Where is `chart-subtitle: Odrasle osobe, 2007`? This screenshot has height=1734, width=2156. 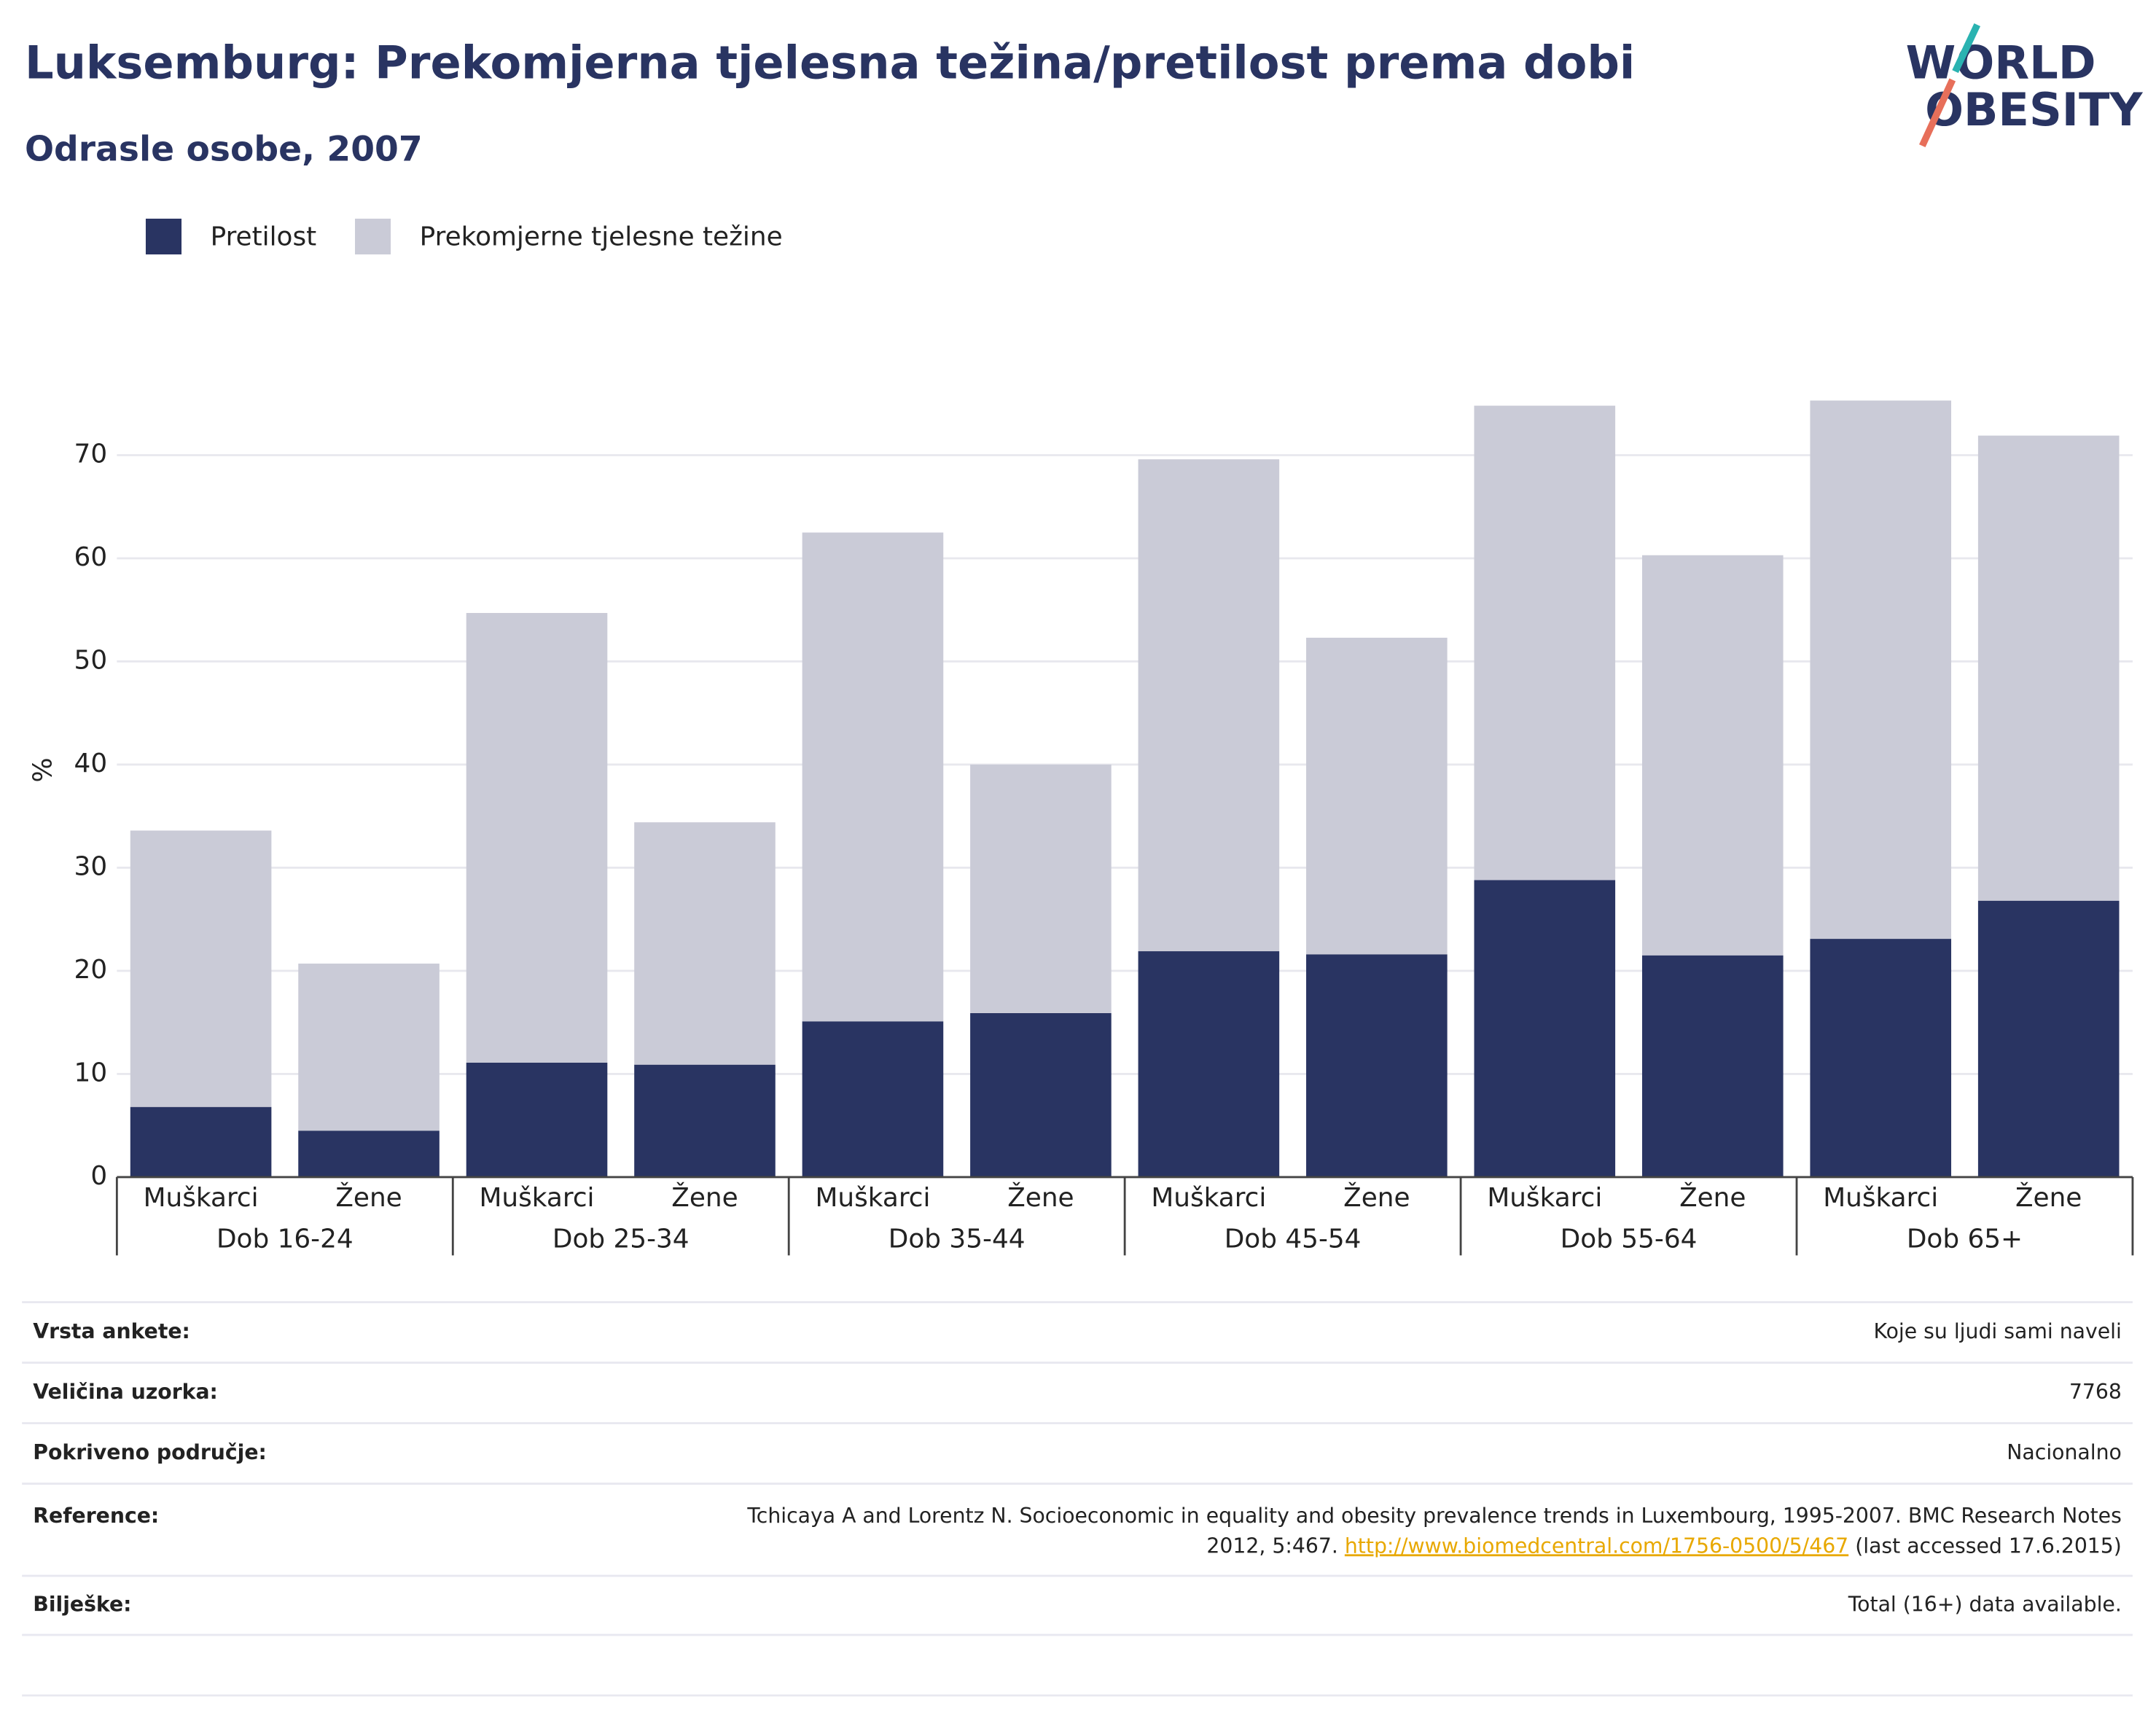 chart-subtitle: Odrasle osobe, 2007 is located at coordinates (224, 150).